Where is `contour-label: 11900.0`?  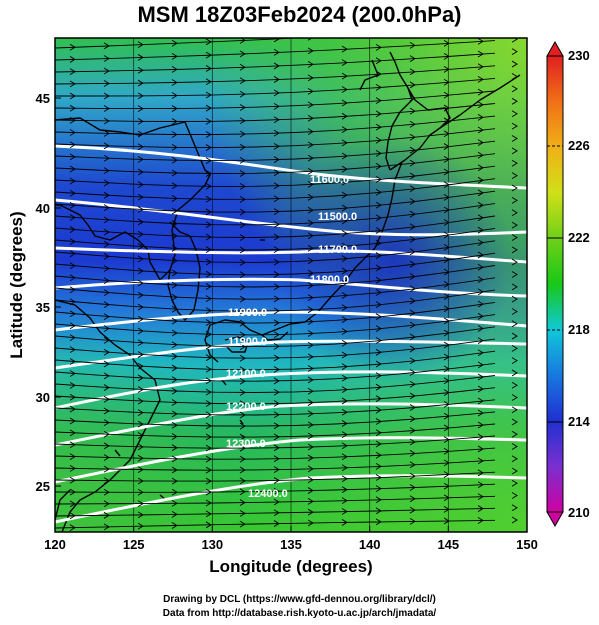
contour-label: 11900.0 is located at coordinates (247, 313).